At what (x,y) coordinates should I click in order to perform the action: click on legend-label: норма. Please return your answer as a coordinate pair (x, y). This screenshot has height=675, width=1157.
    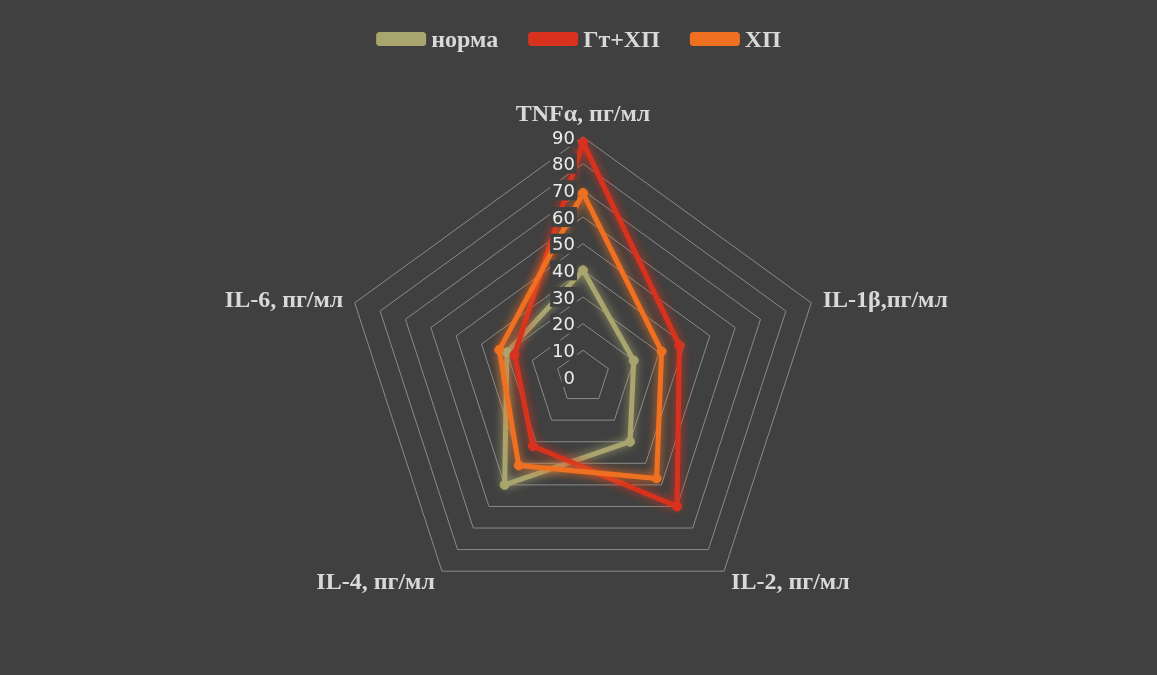
    Looking at the image, I should click on (465, 39).